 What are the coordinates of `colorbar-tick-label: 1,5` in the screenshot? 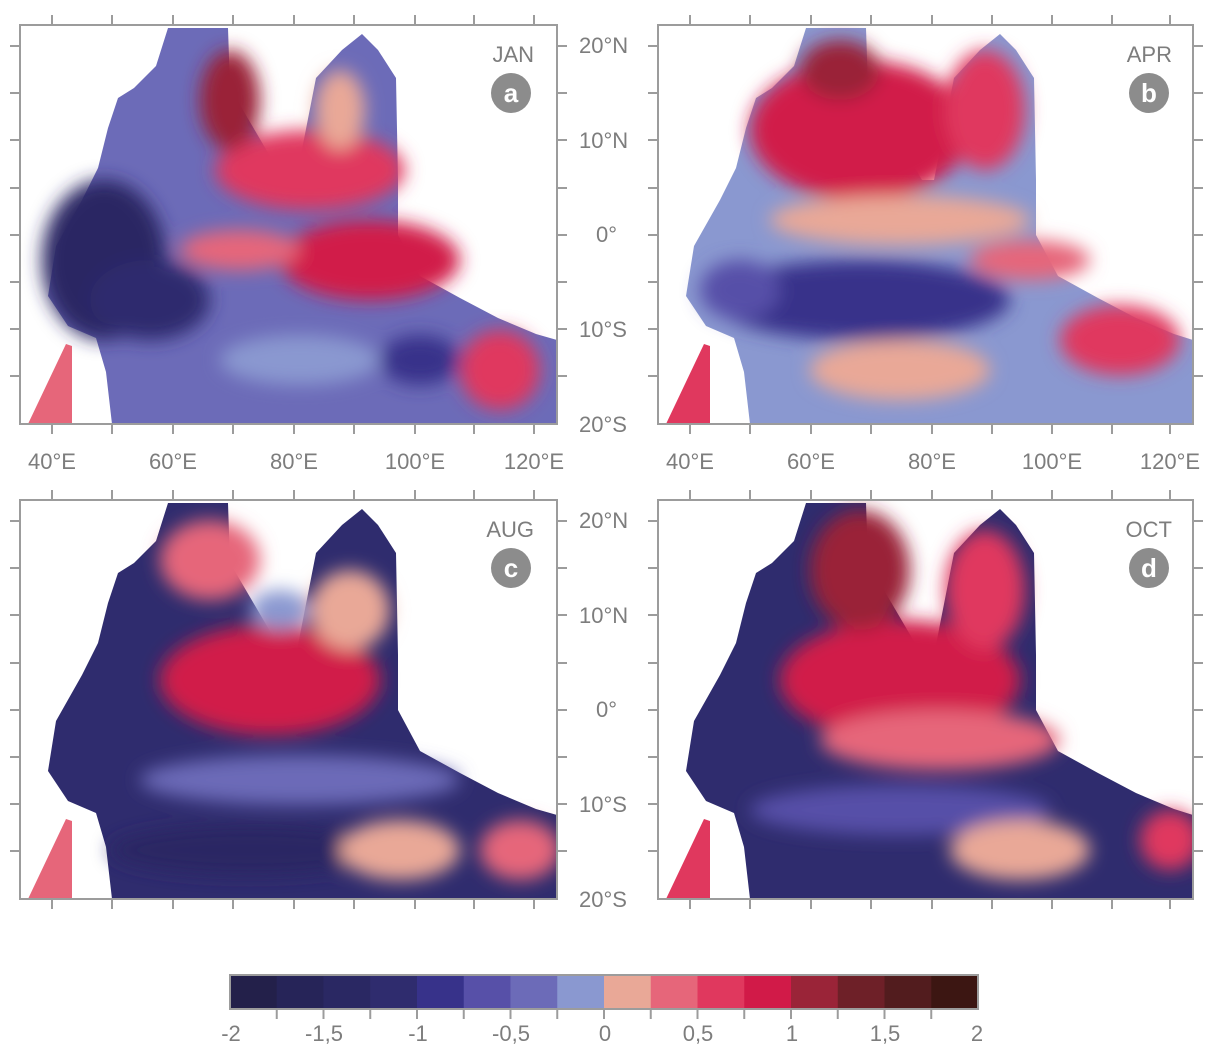 It's located at (885, 1033).